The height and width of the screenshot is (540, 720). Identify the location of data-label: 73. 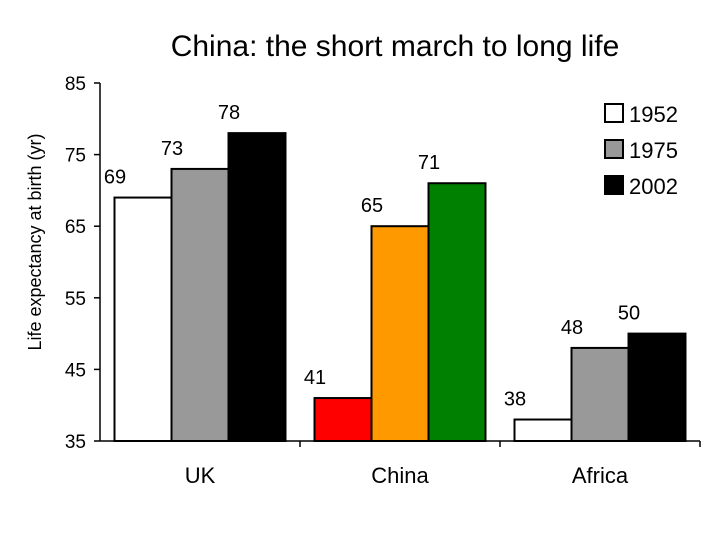
(172, 149).